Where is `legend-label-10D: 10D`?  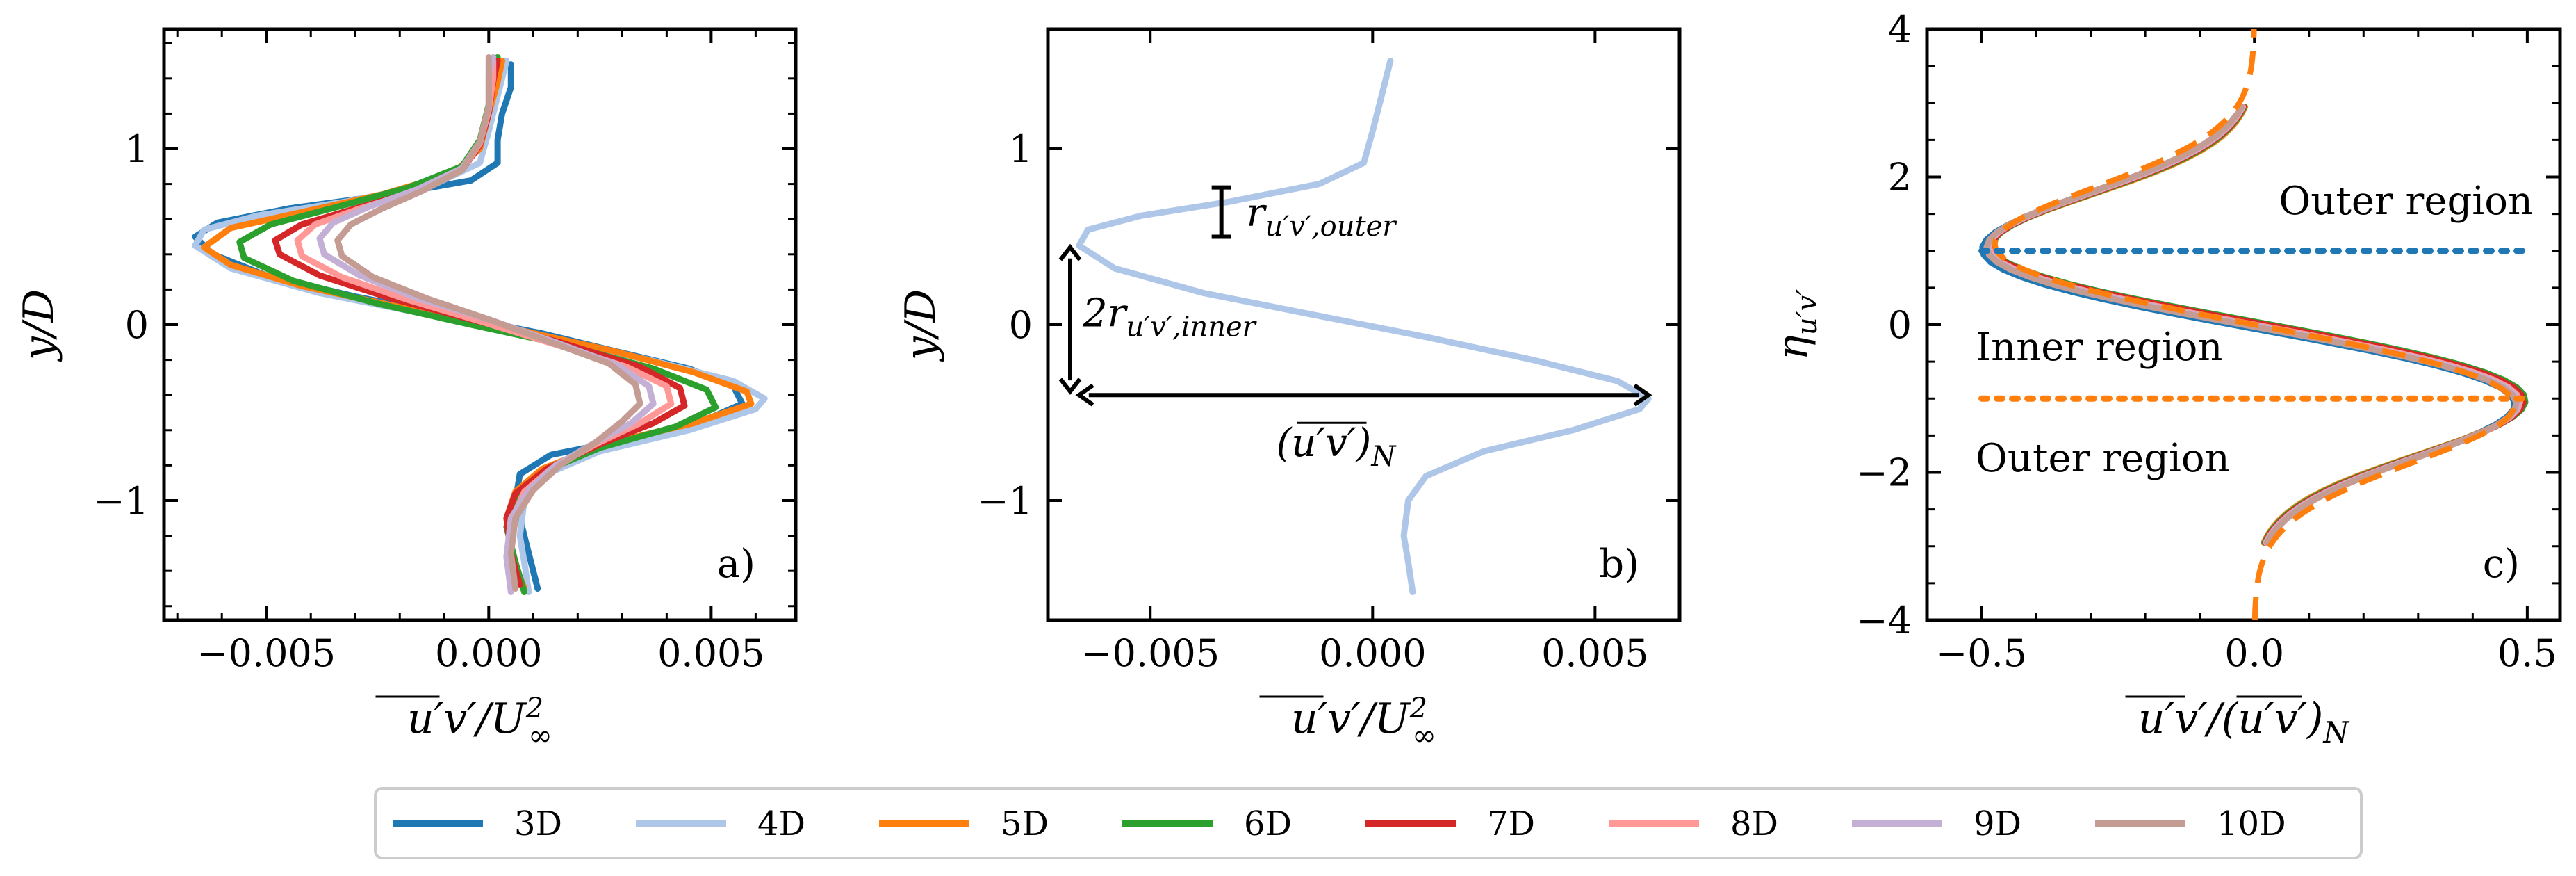 legend-label-10D: 10D is located at coordinates (2251, 823).